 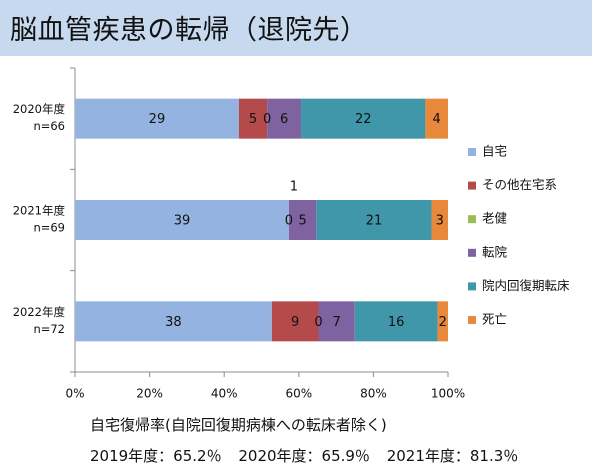 I want to click on home-return-rates: 2019年度：65.2％ 2020年度：65.9％ 2021年度：81.3％, so click(x=310, y=455).